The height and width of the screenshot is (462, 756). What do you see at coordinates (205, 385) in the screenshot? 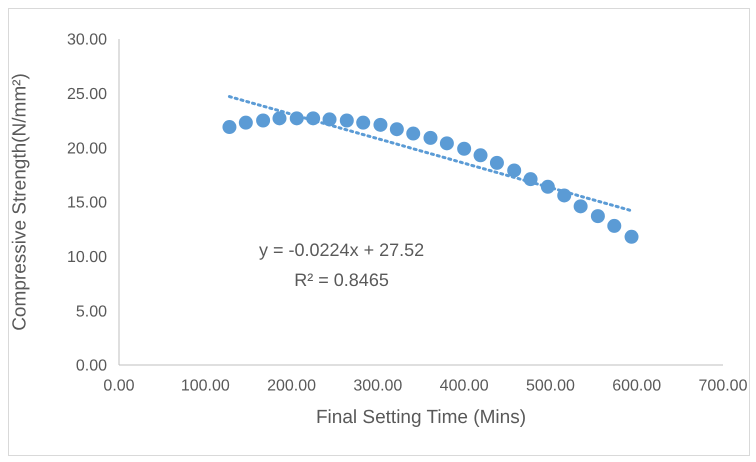
I see `x-tick-label: 100.00` at bounding box center [205, 385].